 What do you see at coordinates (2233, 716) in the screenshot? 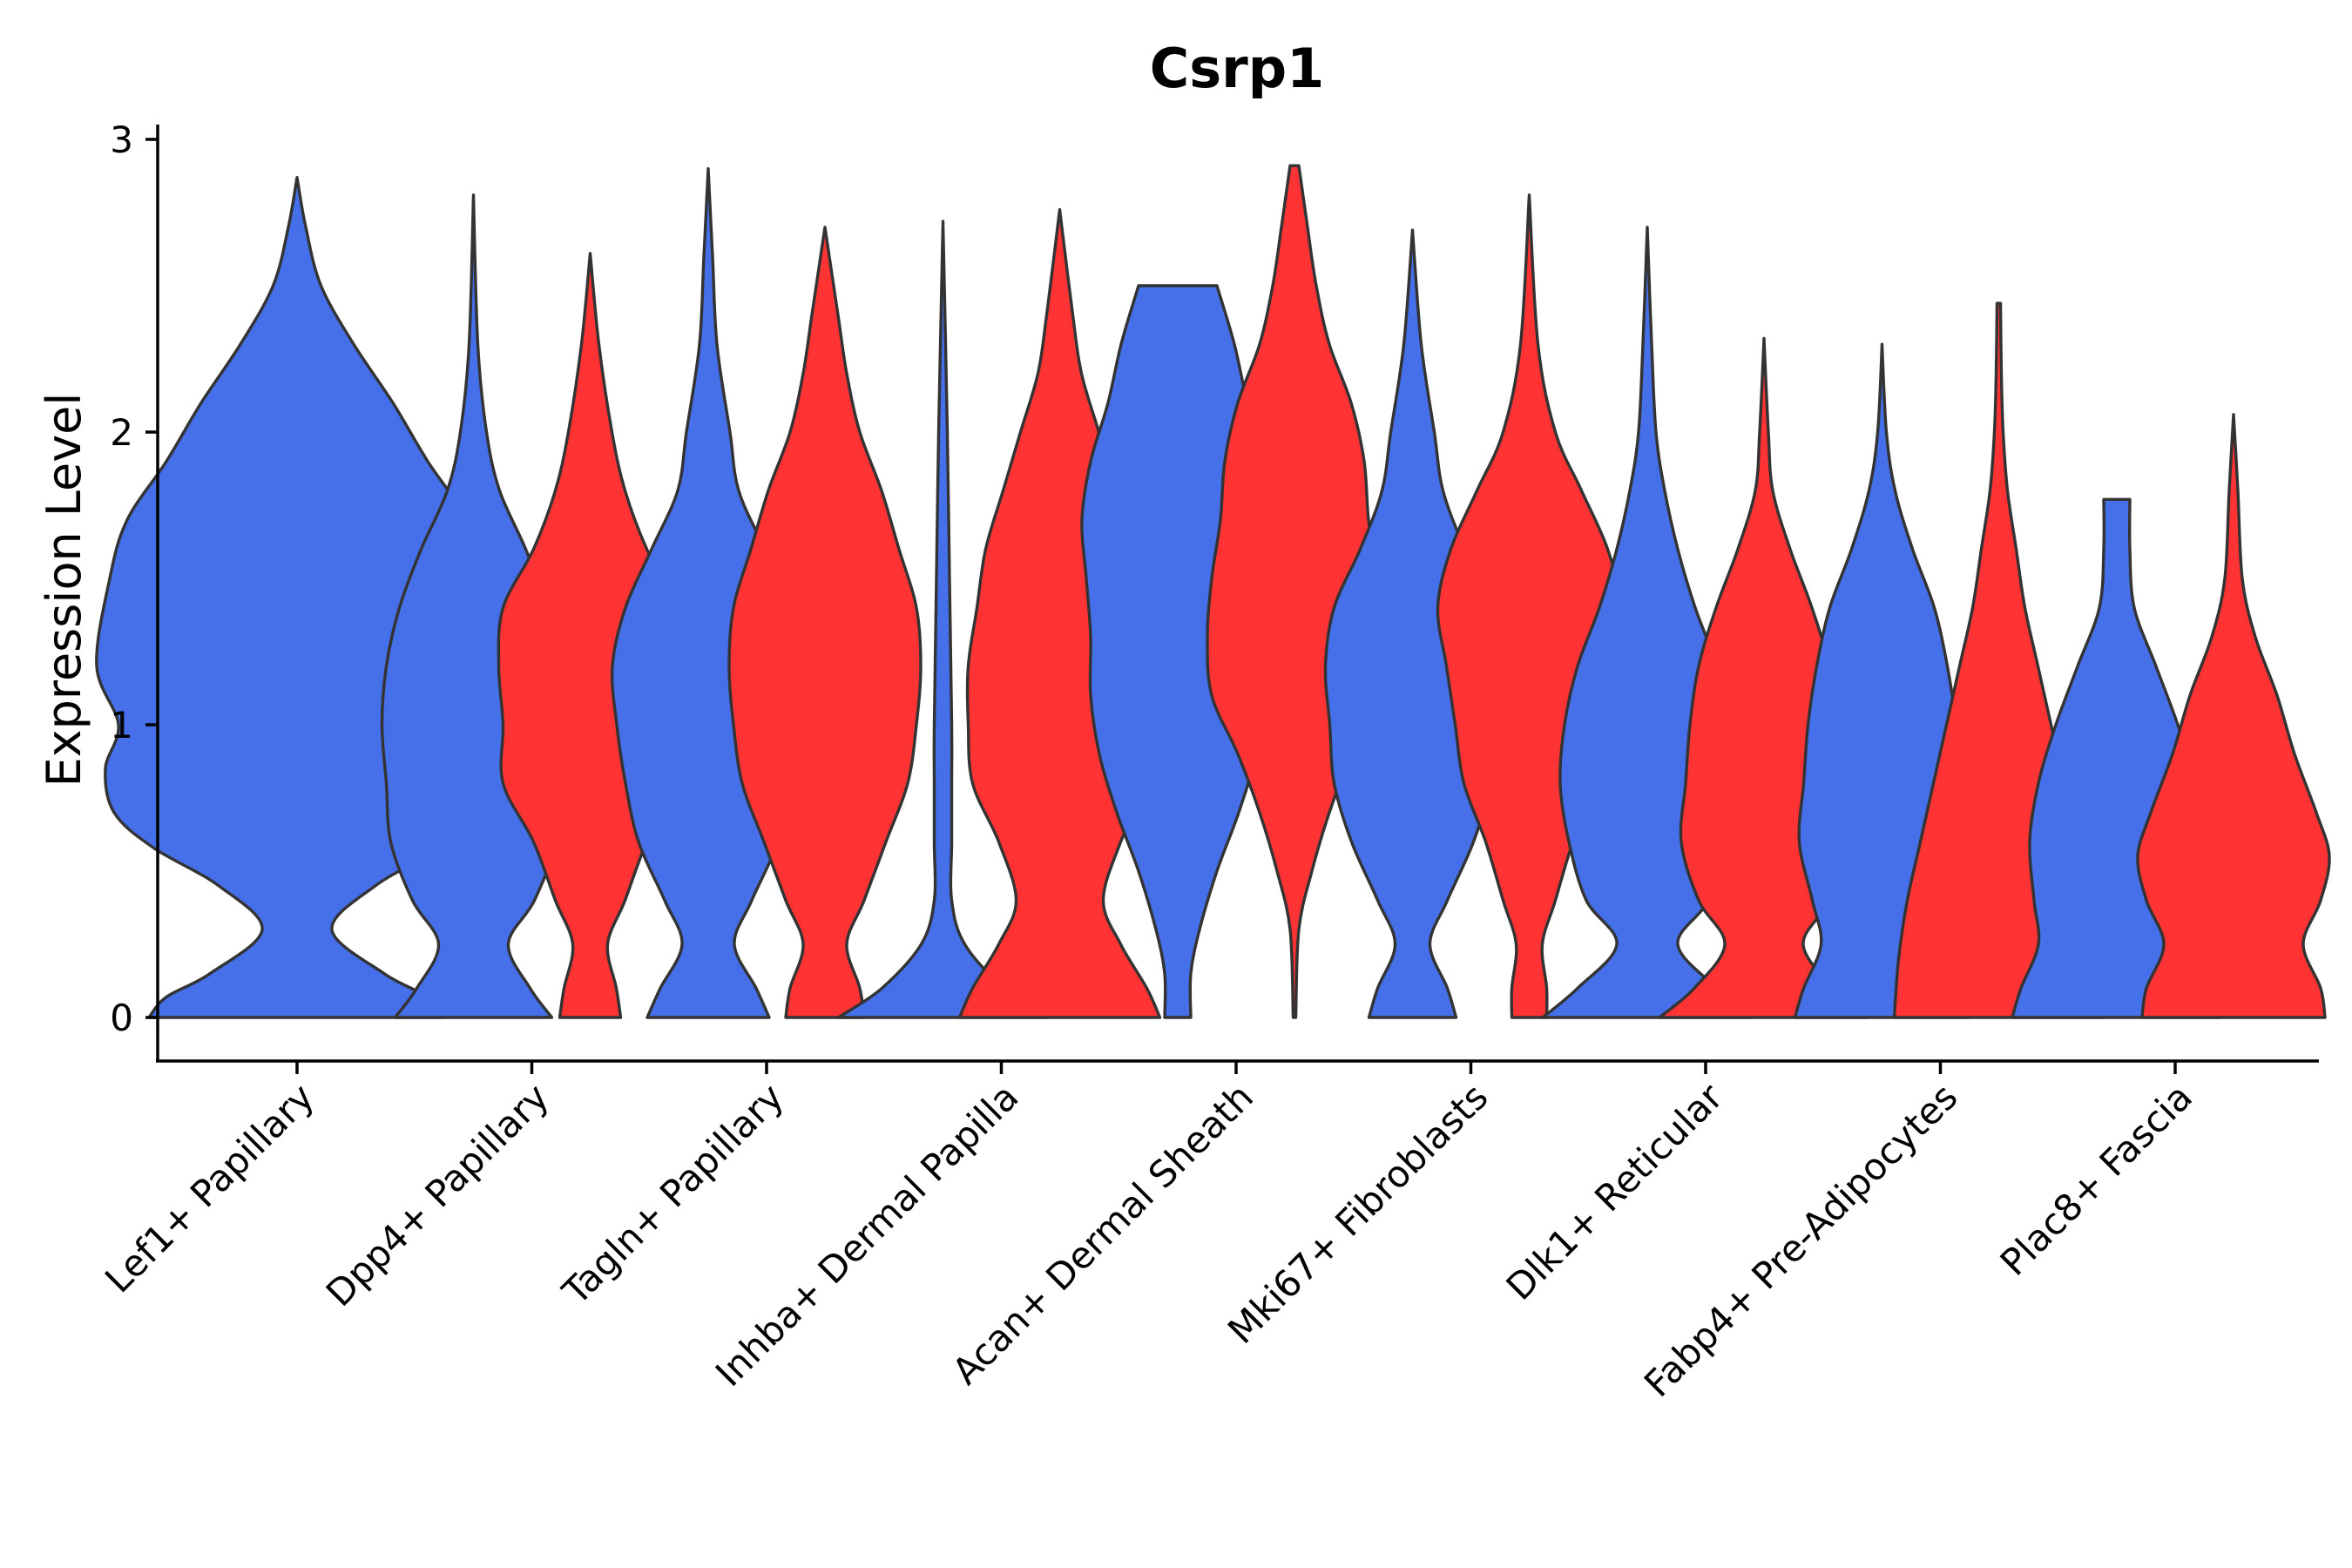
I see `violin-plac8-fascia-red` at bounding box center [2233, 716].